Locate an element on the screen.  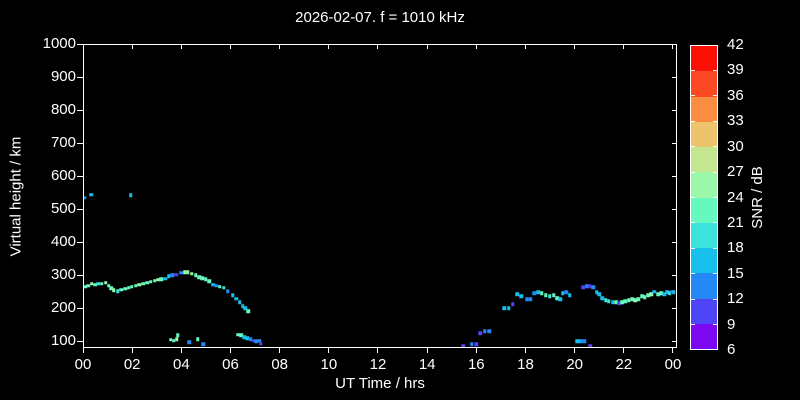
x-axis-label: UT Time / hrs is located at coordinates (380, 383).